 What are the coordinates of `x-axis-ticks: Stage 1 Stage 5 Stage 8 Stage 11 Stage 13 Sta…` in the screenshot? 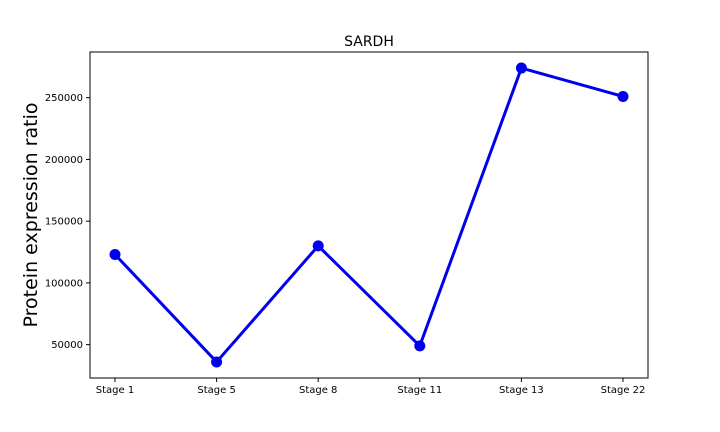 It's located at (371, 387).